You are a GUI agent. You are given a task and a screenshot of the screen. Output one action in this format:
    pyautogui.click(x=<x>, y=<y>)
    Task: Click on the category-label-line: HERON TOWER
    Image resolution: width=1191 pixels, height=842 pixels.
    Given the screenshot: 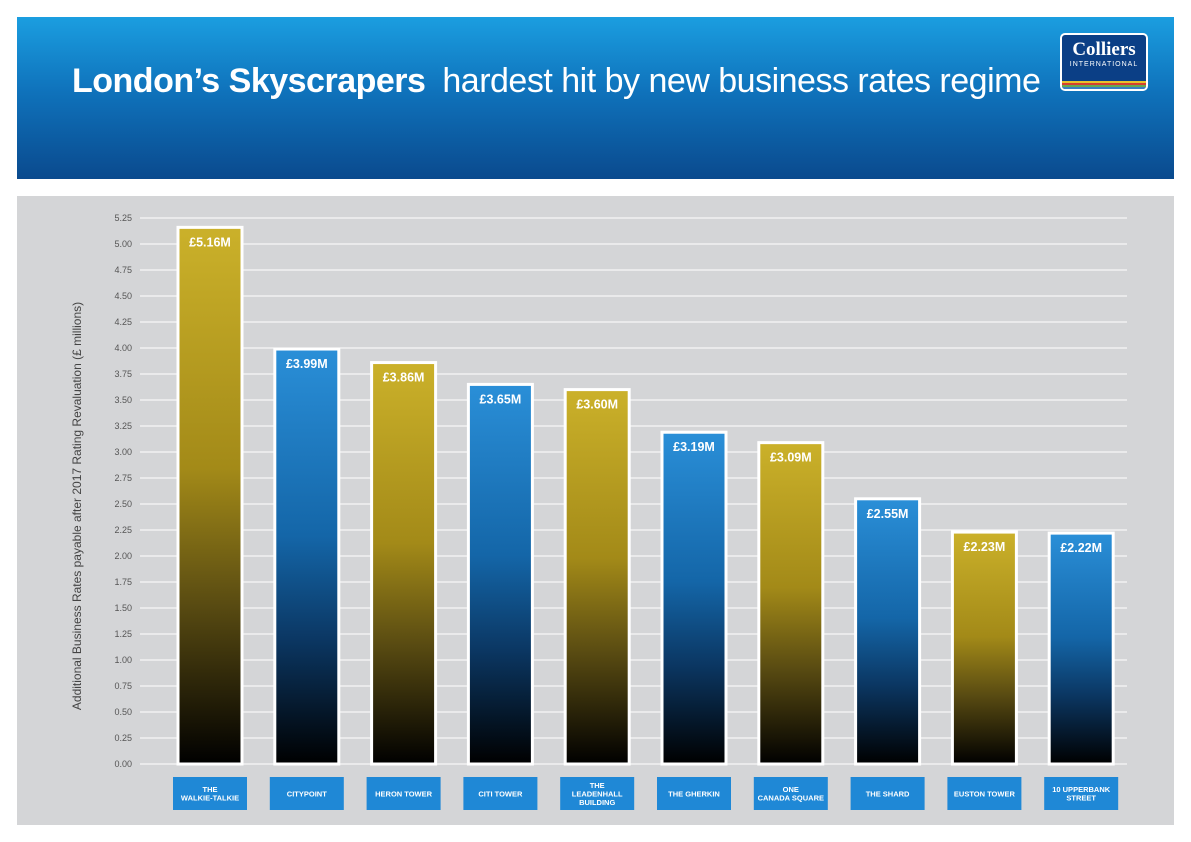 What is the action you would take?
    pyautogui.click(x=404, y=793)
    